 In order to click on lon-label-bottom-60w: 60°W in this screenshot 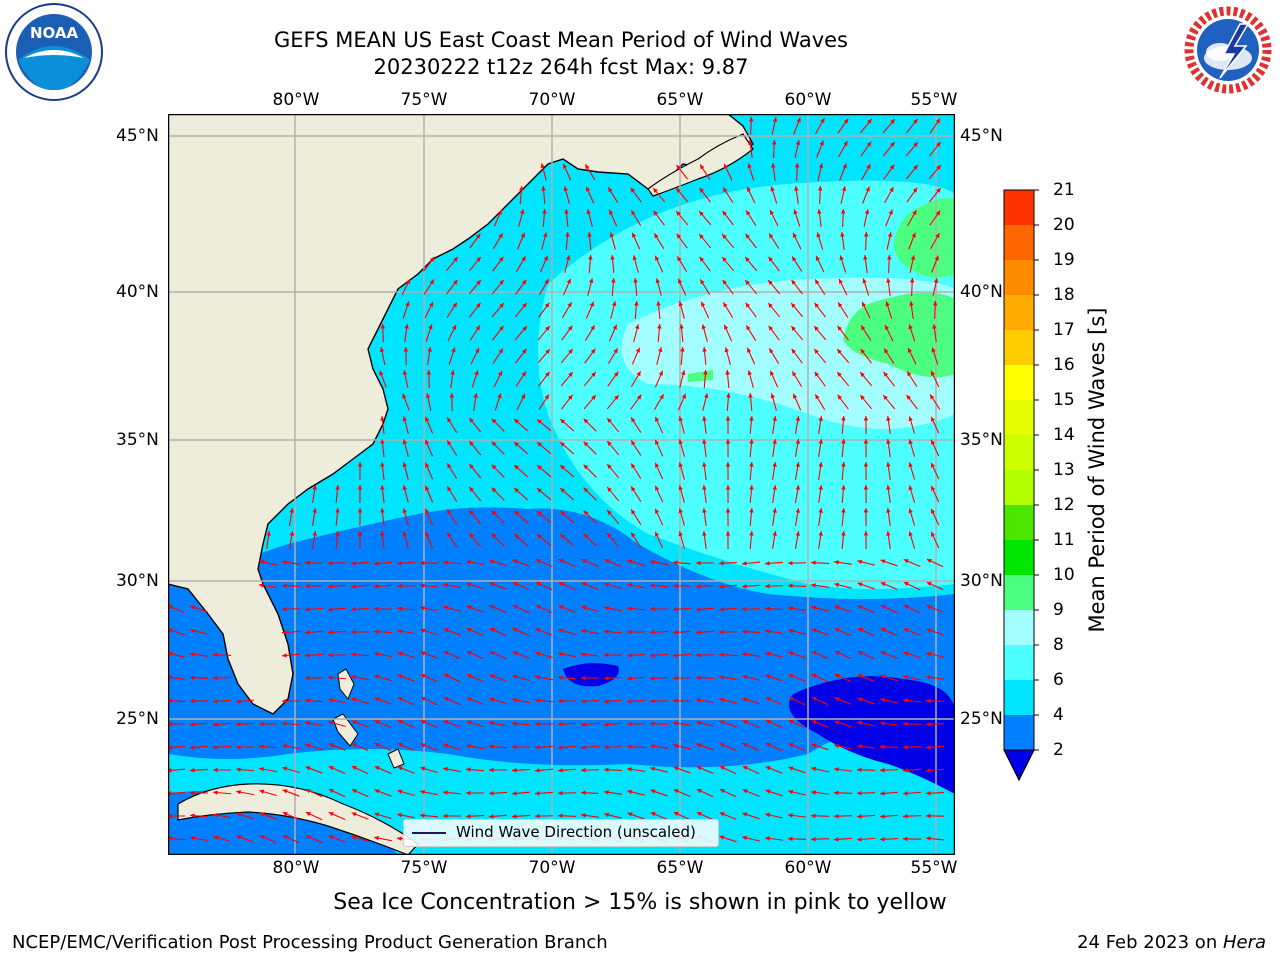, I will do `click(808, 868)`.